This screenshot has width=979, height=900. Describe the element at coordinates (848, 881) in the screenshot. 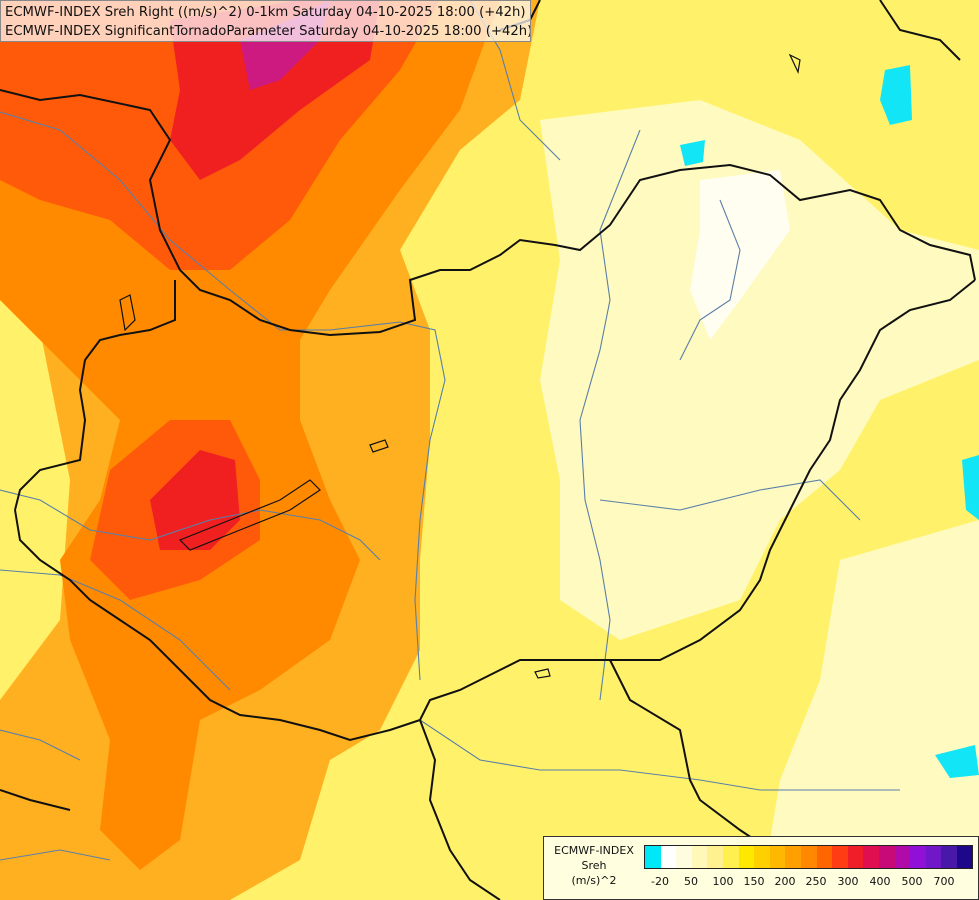

I see `legend-tick-label: 300` at that location.